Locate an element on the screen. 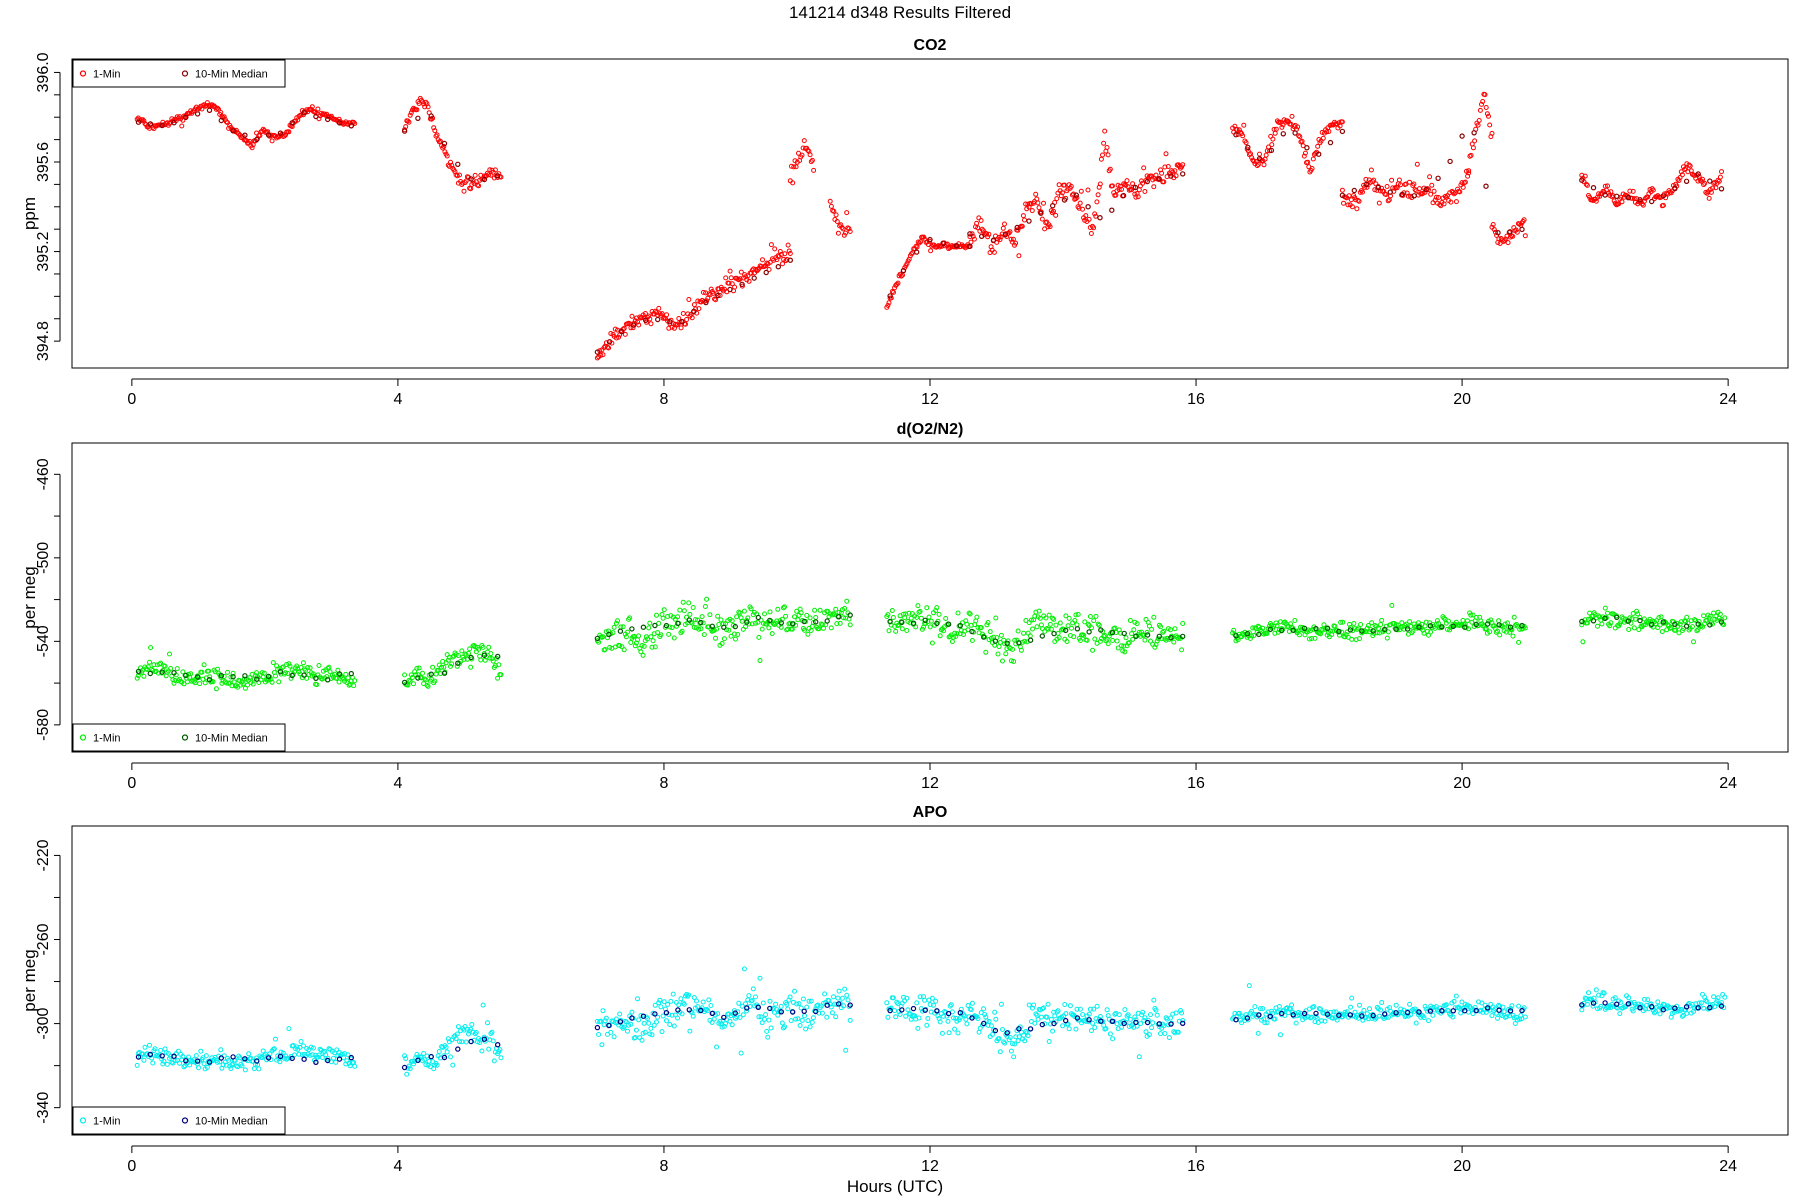 This screenshot has height=1200, width=1800. x-tick-label: 12 is located at coordinates (930, 399).